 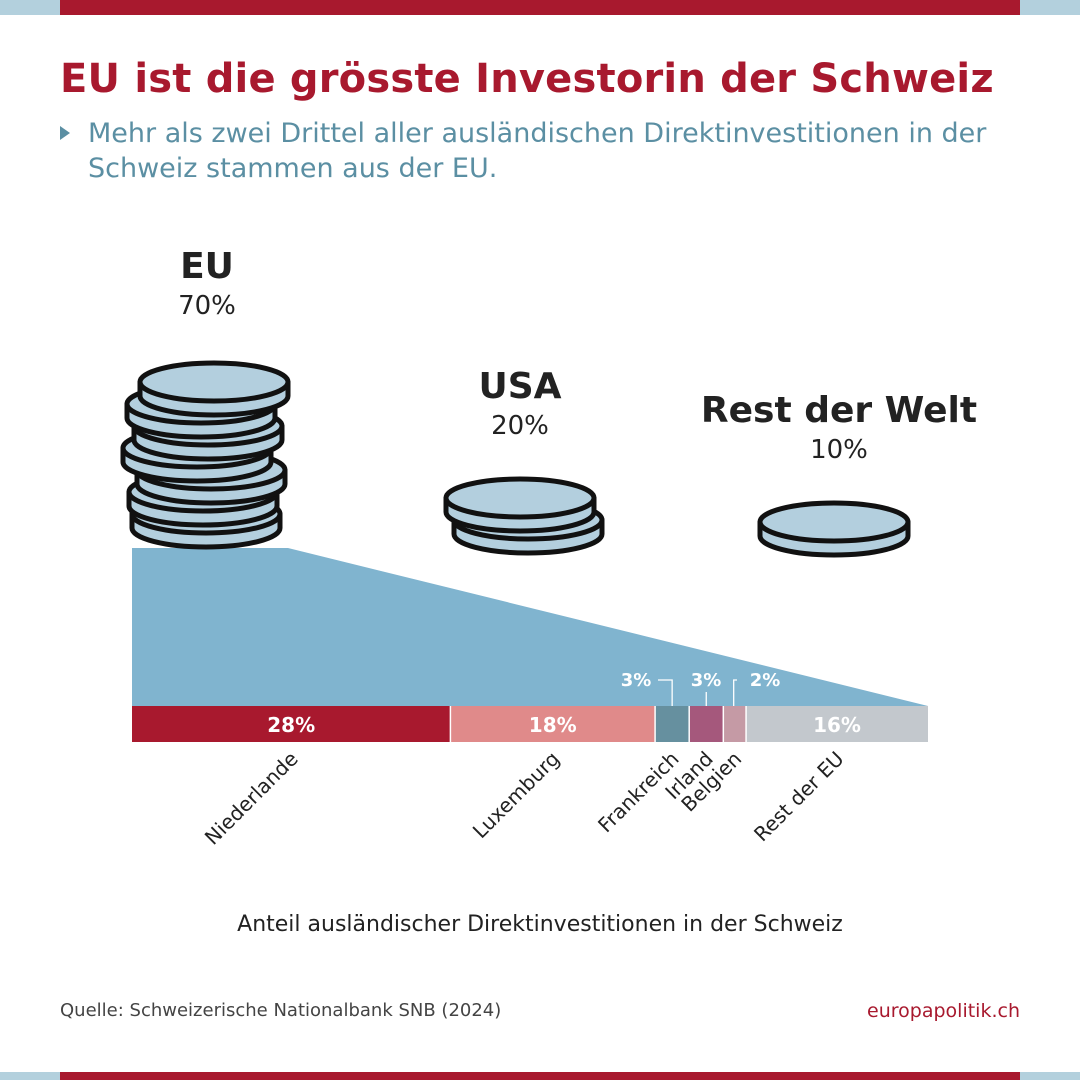 What do you see at coordinates (839, 410) in the screenshot?
I see `group-name-rest-der-welt: Rest der Welt` at bounding box center [839, 410].